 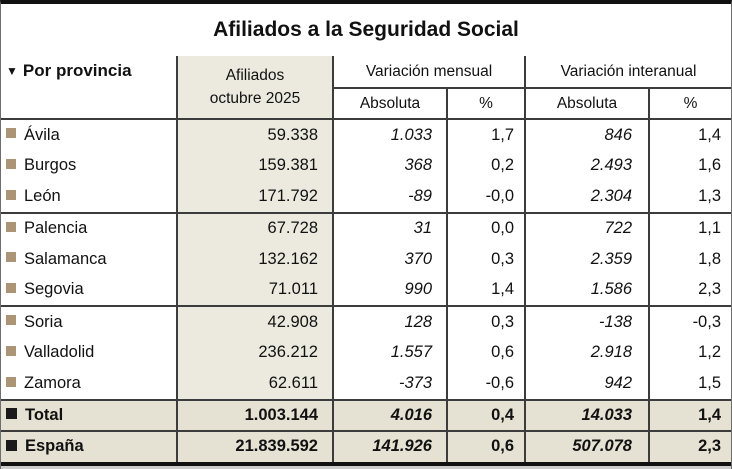 What do you see at coordinates (587, 259) in the screenshot?
I see `variacion-interanual-absoluta-cell: 2.359` at bounding box center [587, 259].